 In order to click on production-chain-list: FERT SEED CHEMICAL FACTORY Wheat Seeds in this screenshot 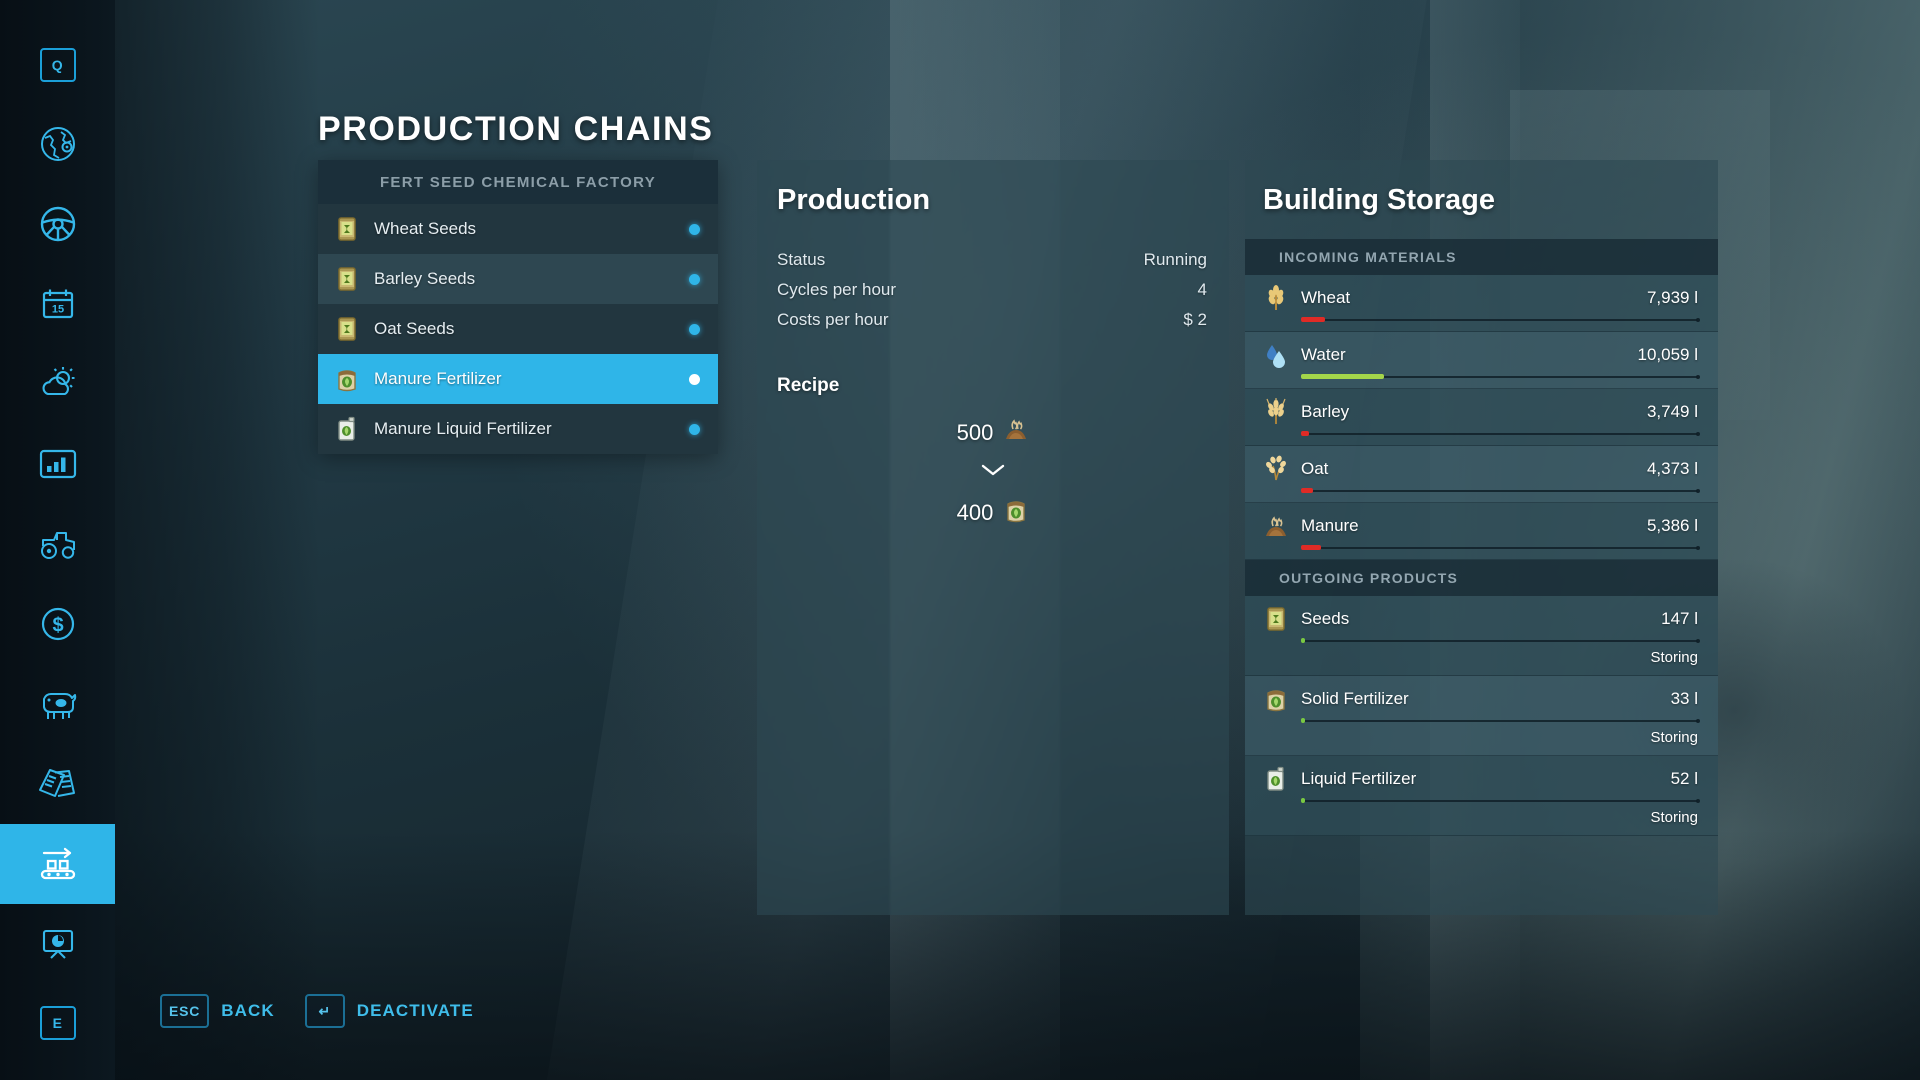, I will do `click(518, 307)`.